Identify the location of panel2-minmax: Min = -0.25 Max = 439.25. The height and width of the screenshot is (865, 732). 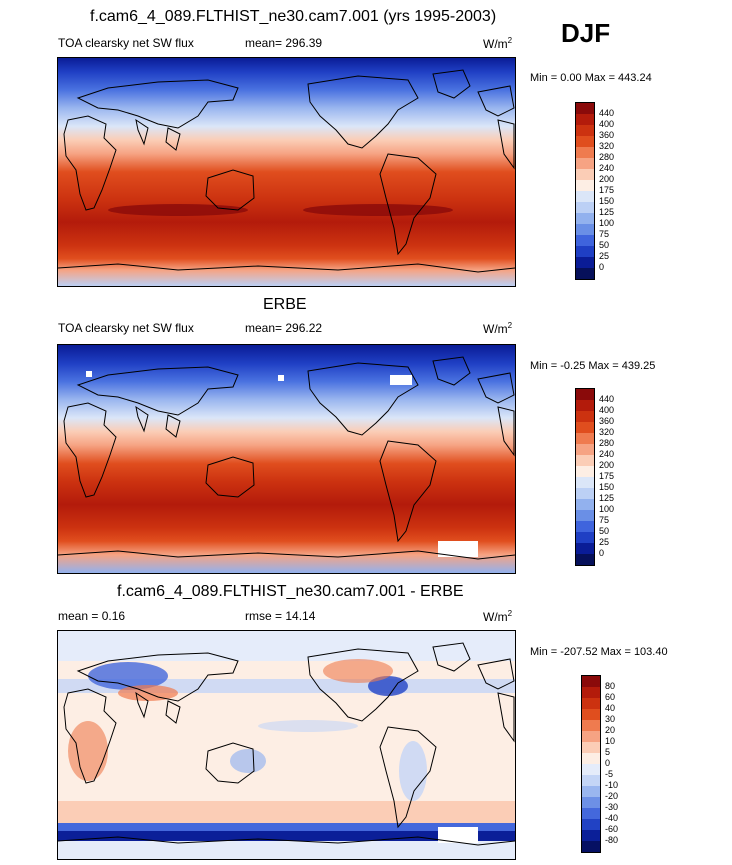
(593, 366).